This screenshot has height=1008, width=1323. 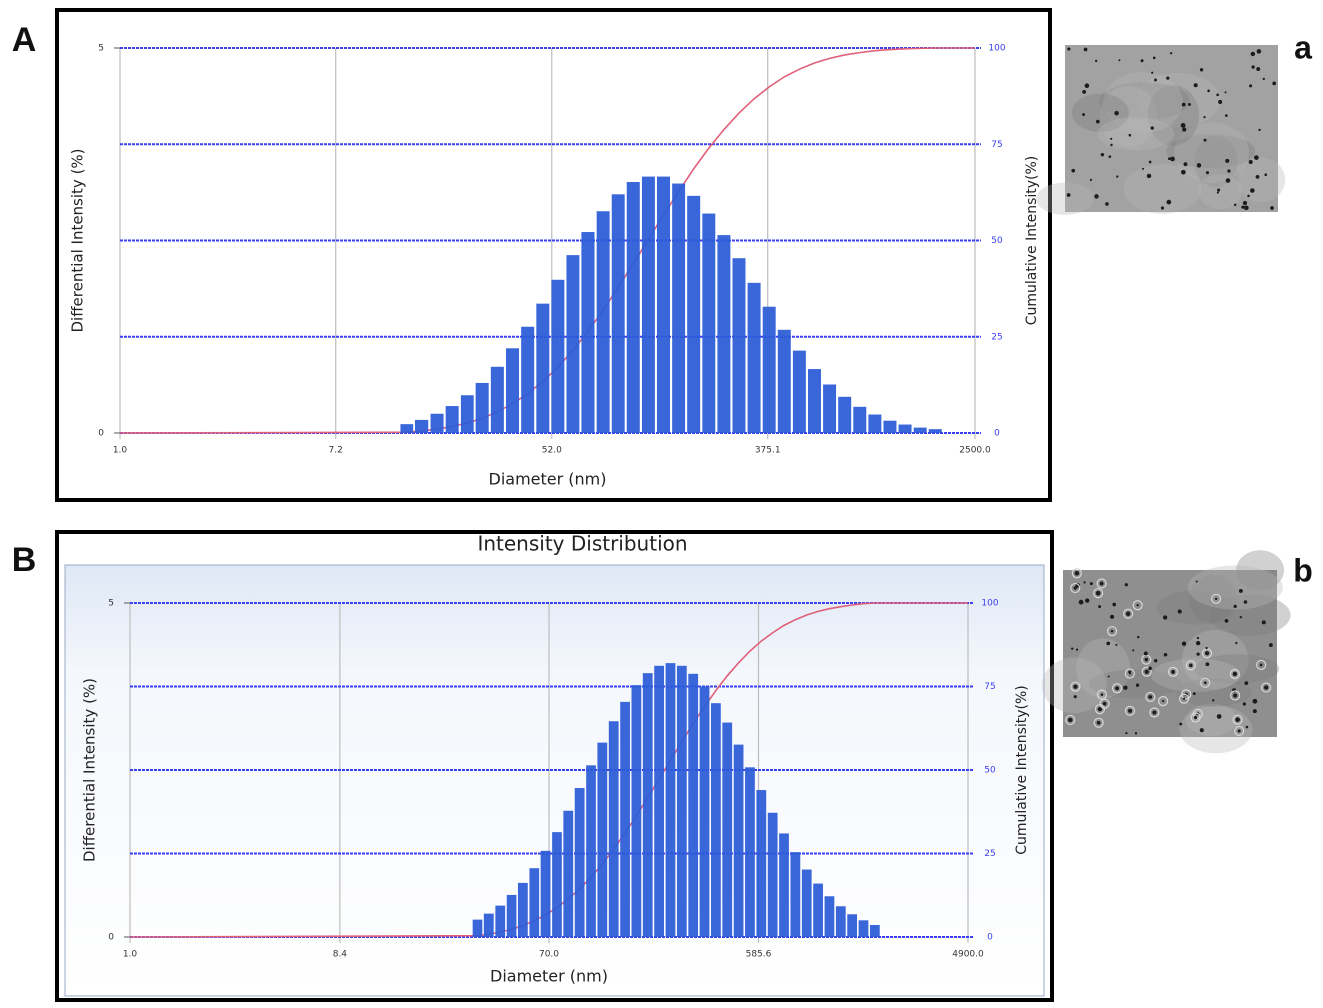 I want to click on x-tick-label: 70.0, so click(x=549, y=955).